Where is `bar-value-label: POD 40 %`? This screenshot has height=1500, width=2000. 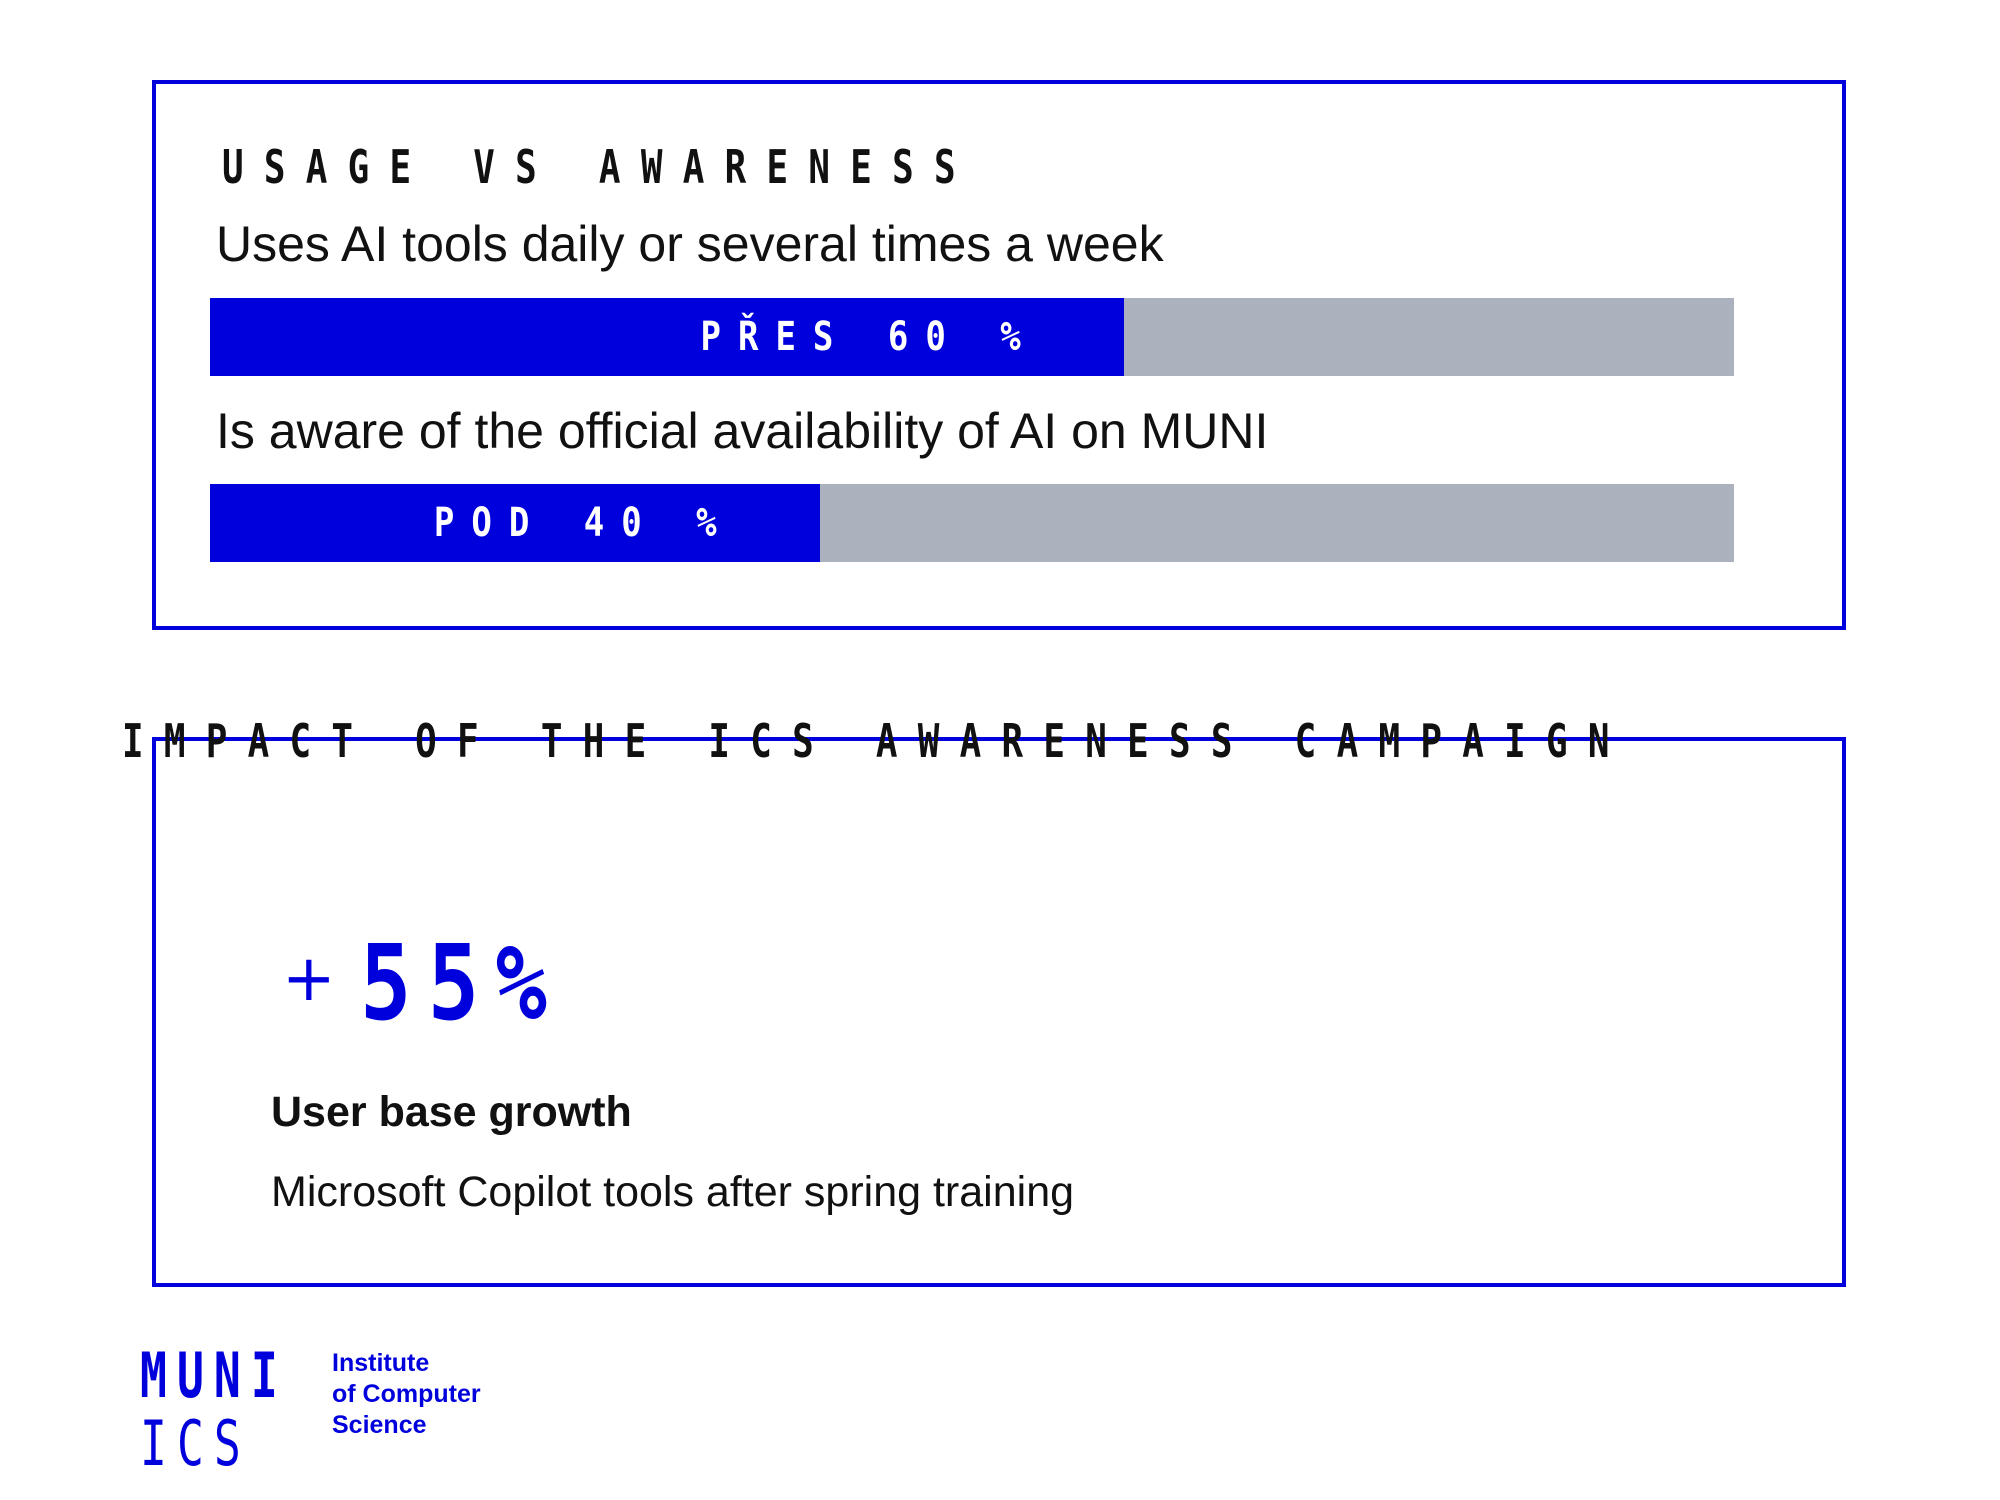
bar-value-label: POD 40 % is located at coordinates (584, 523).